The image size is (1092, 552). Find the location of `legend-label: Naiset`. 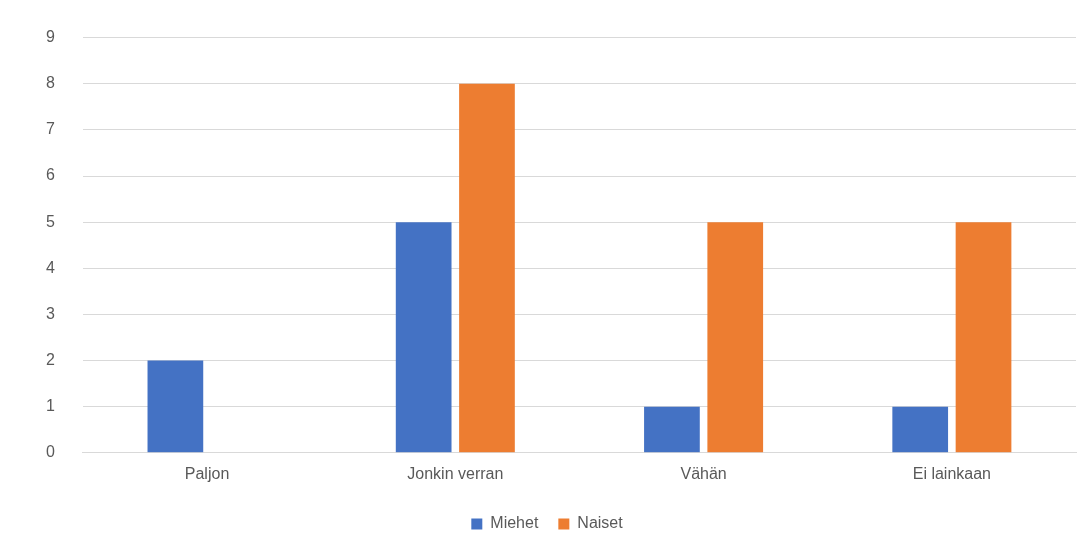

legend-label: Naiset is located at coordinates (600, 523).